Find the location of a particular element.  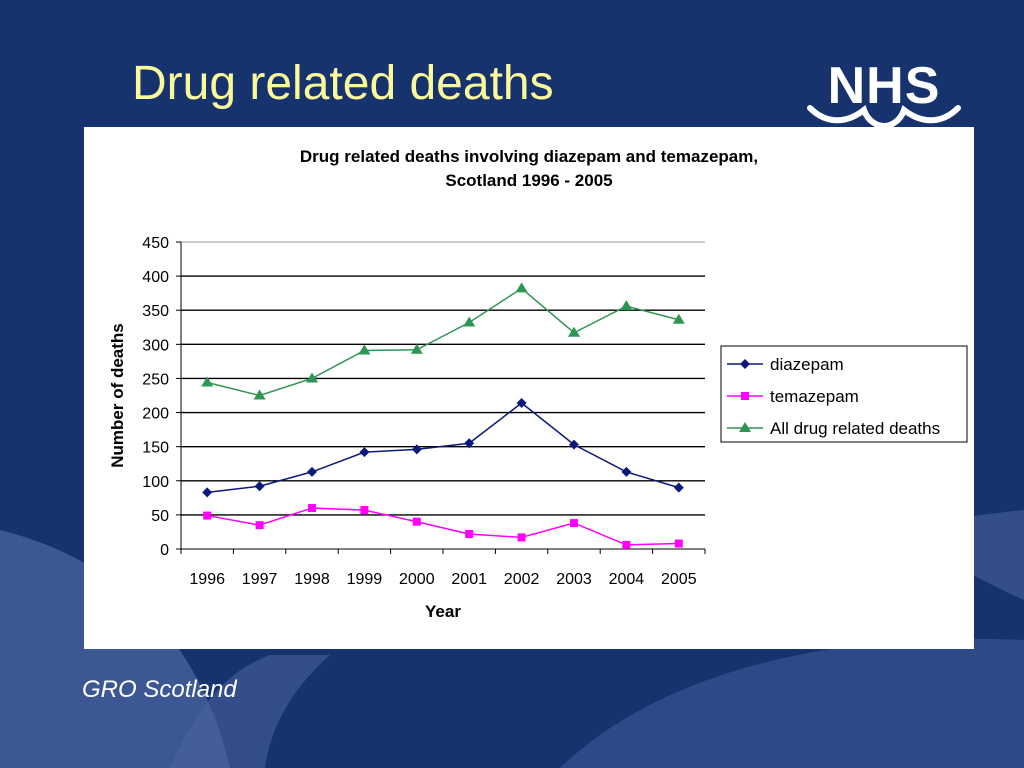

x-tick-label: 1998 is located at coordinates (312, 579).